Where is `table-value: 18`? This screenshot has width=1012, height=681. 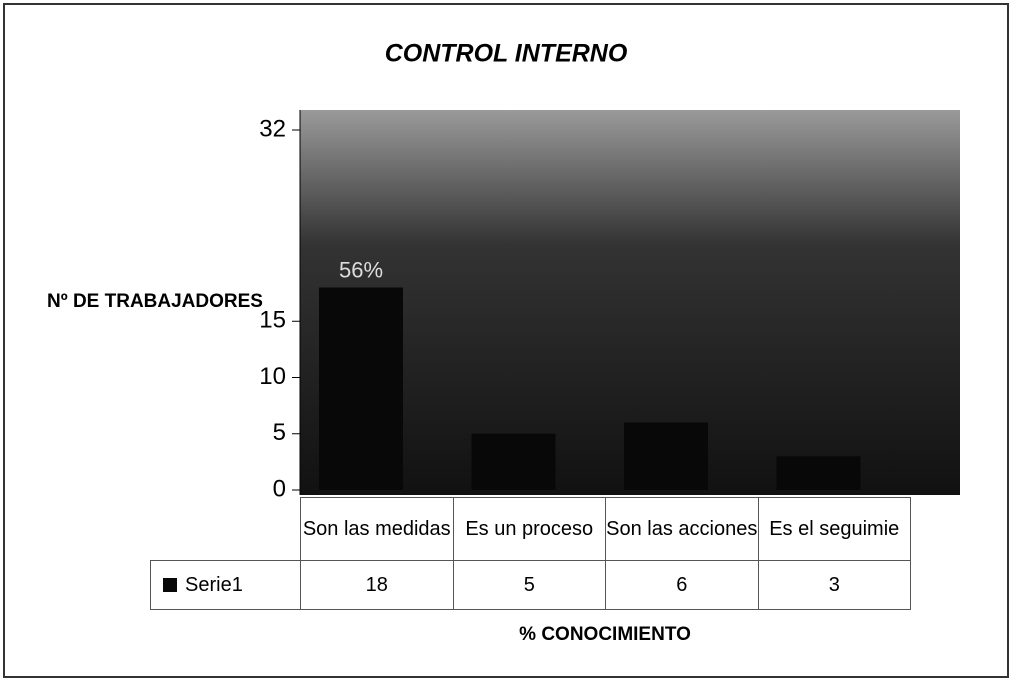 table-value: 18 is located at coordinates (377, 585).